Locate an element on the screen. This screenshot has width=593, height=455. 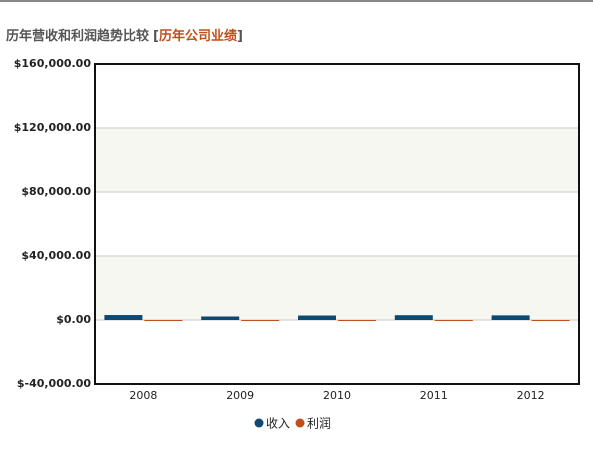
title-text: 历年营收和利润趋势比较 is located at coordinates (77, 36).